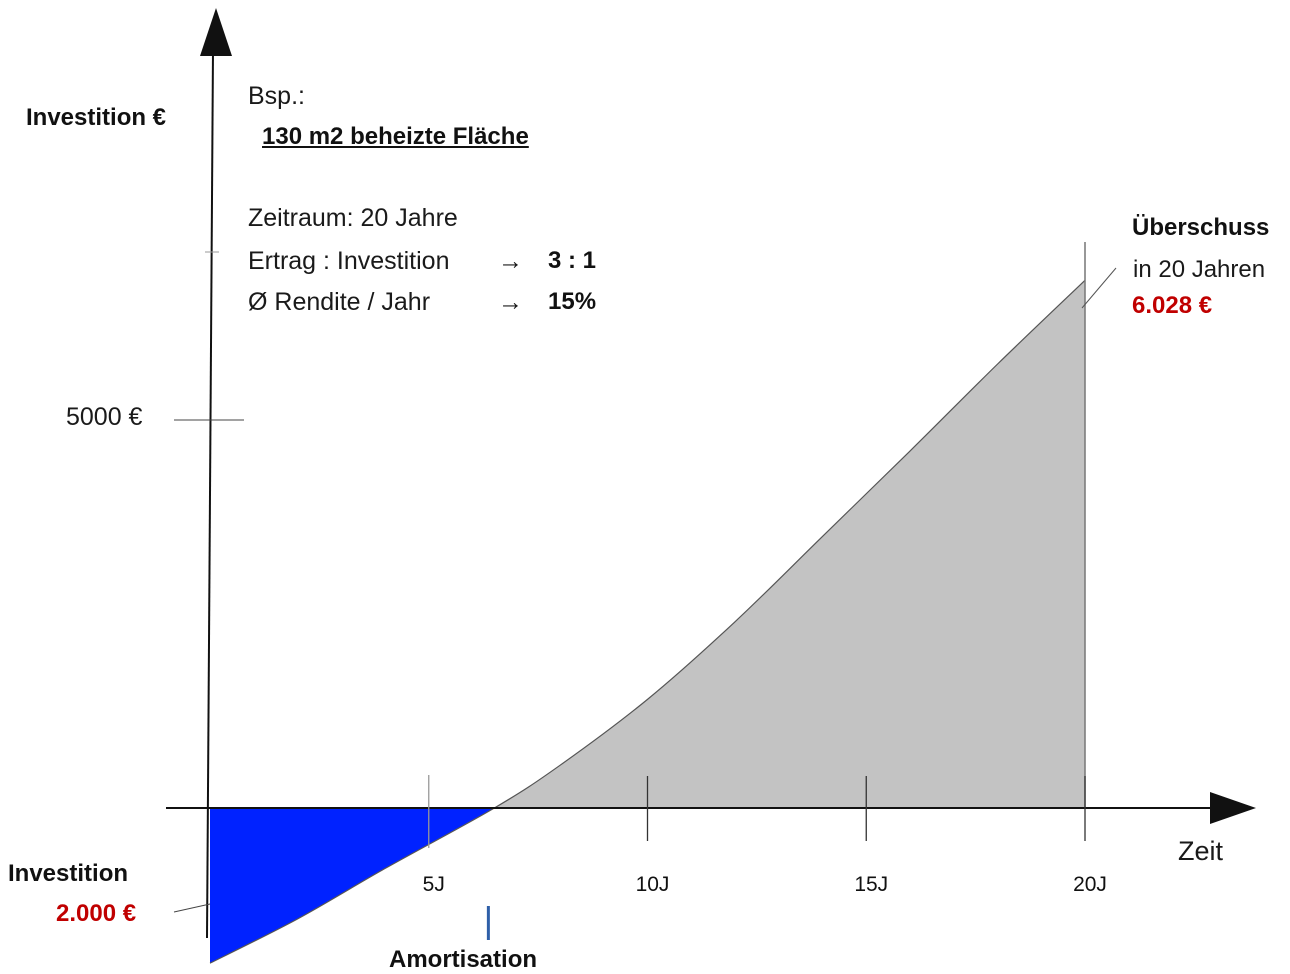 The image size is (1290, 974). What do you see at coordinates (96, 913) in the screenshot?
I see `investment-value: 2.000 €` at bounding box center [96, 913].